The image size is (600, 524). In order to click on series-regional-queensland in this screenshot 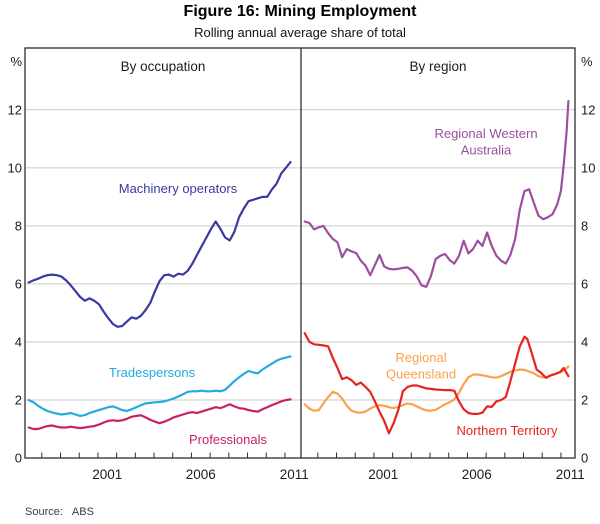, I will do `click(436, 389)`.